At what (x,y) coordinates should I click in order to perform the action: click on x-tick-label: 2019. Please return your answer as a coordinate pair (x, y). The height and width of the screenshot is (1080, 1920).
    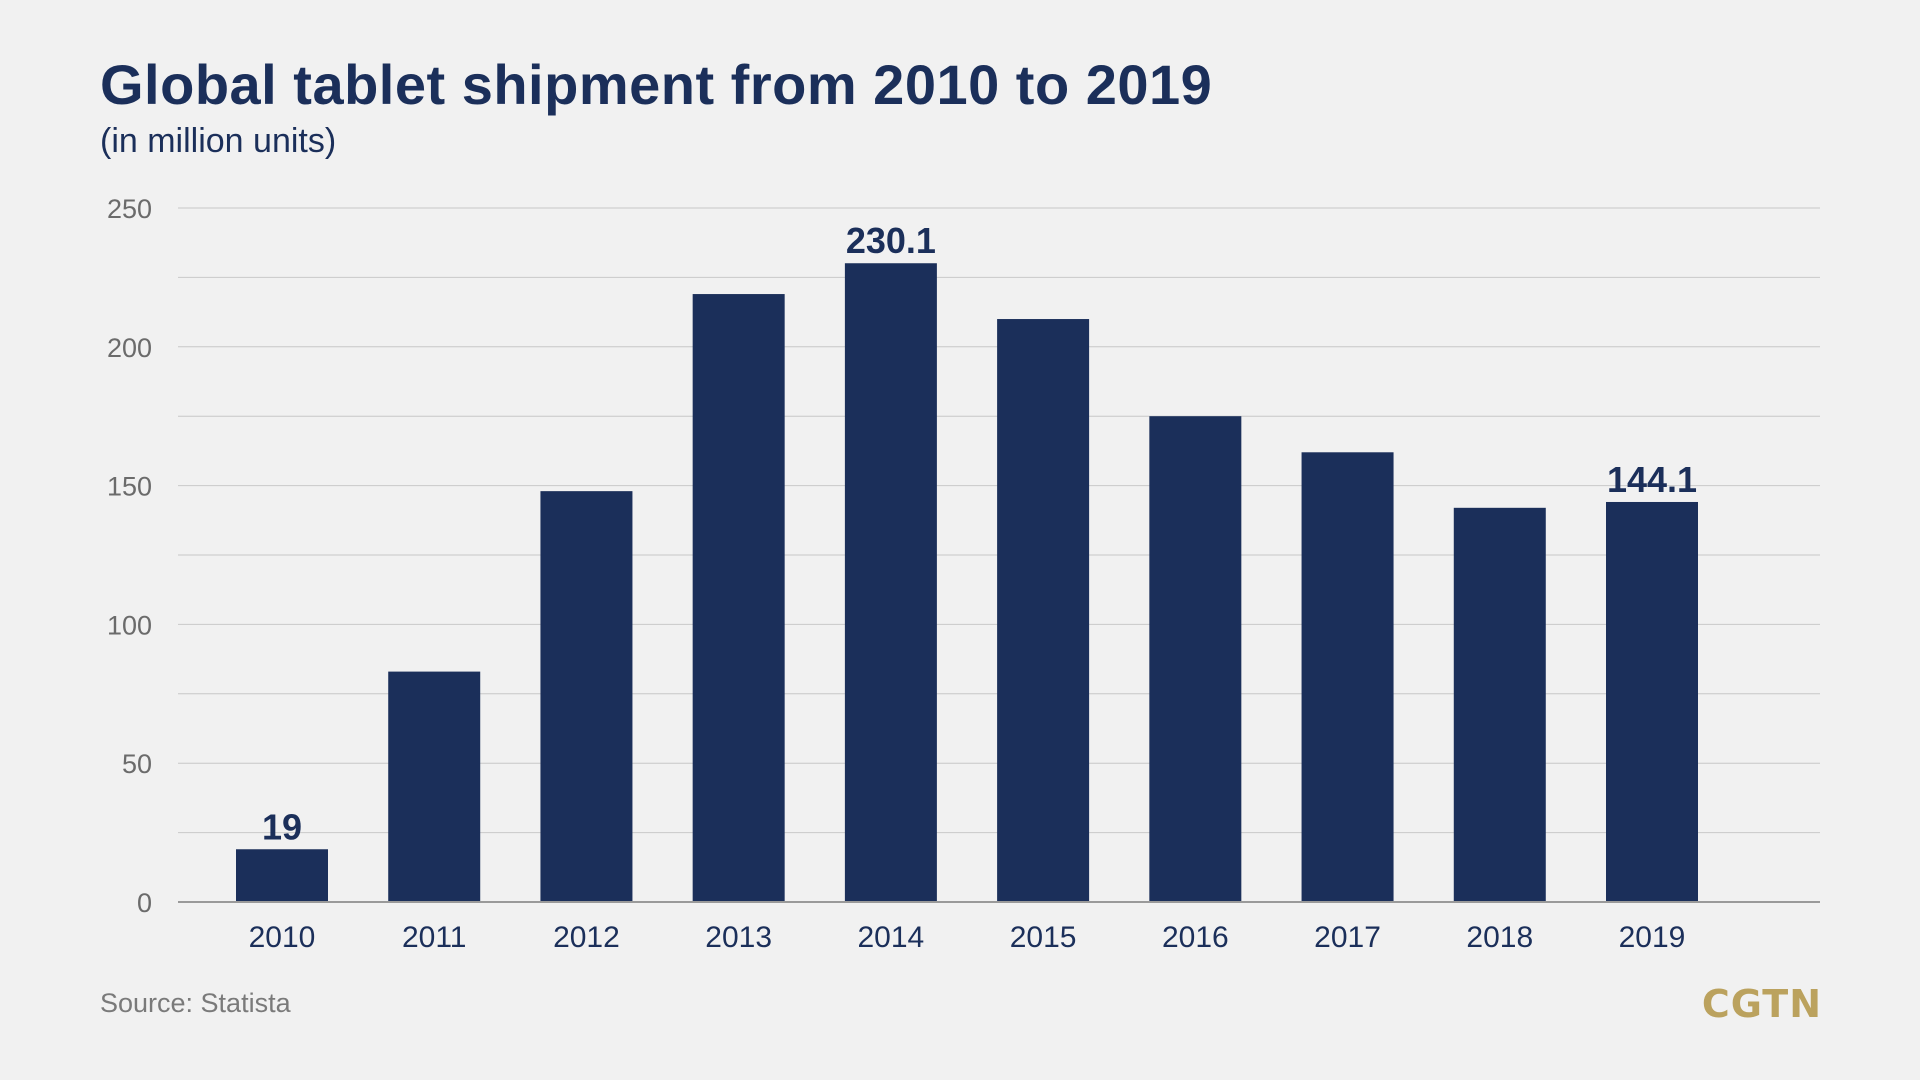
    Looking at the image, I should click on (1652, 937).